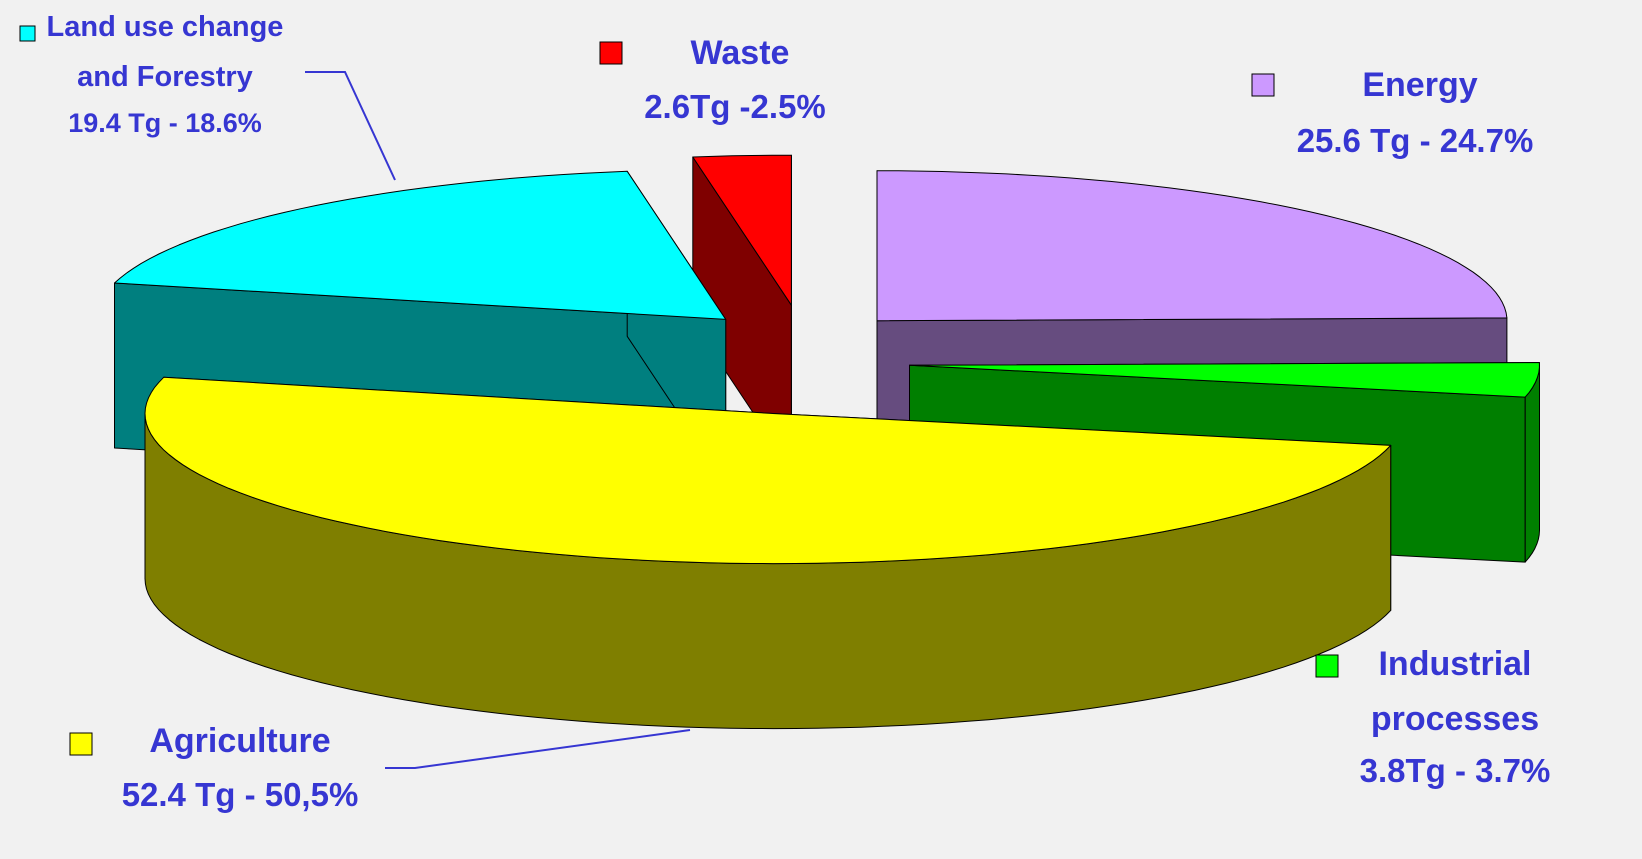 The width and height of the screenshot is (1642, 859). Describe the element at coordinates (1455, 770) in the screenshot. I see `value-label: 3.8Tg - 3.7%` at that location.